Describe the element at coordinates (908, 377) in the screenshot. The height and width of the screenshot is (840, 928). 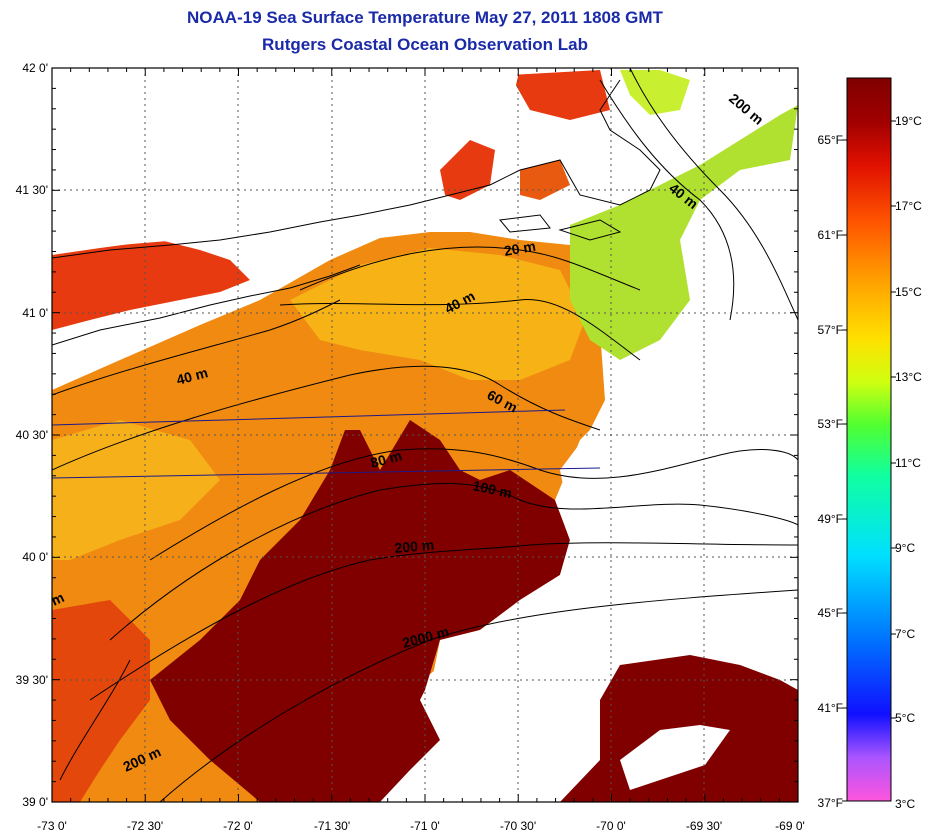
I see `celsius-label: 13°C` at that location.